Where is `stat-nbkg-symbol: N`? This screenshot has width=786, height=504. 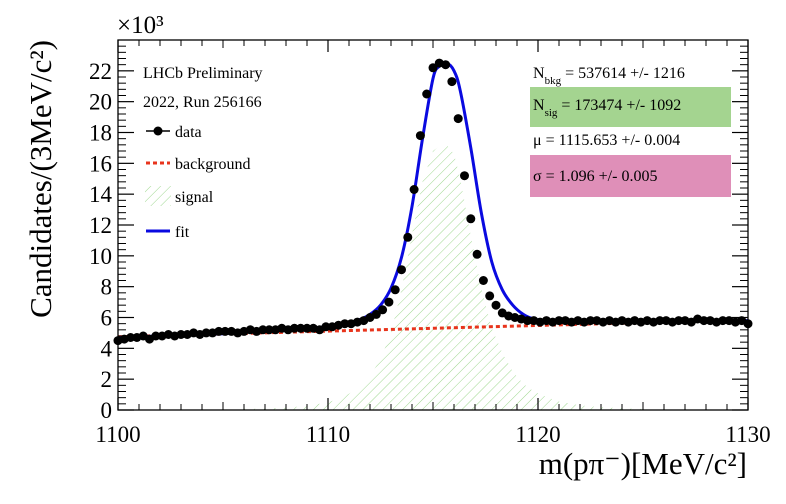 stat-nbkg-symbol: N is located at coordinates (539, 73).